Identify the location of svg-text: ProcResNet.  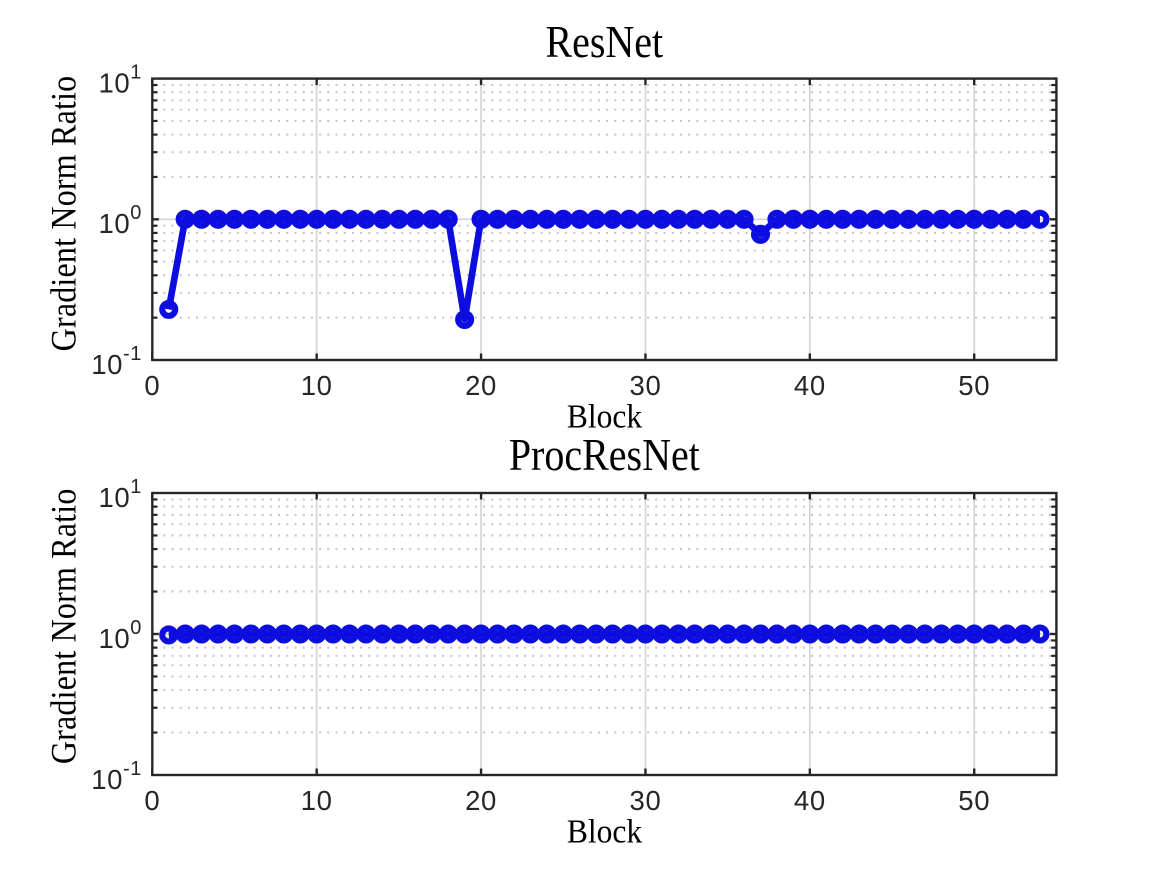
(604, 456).